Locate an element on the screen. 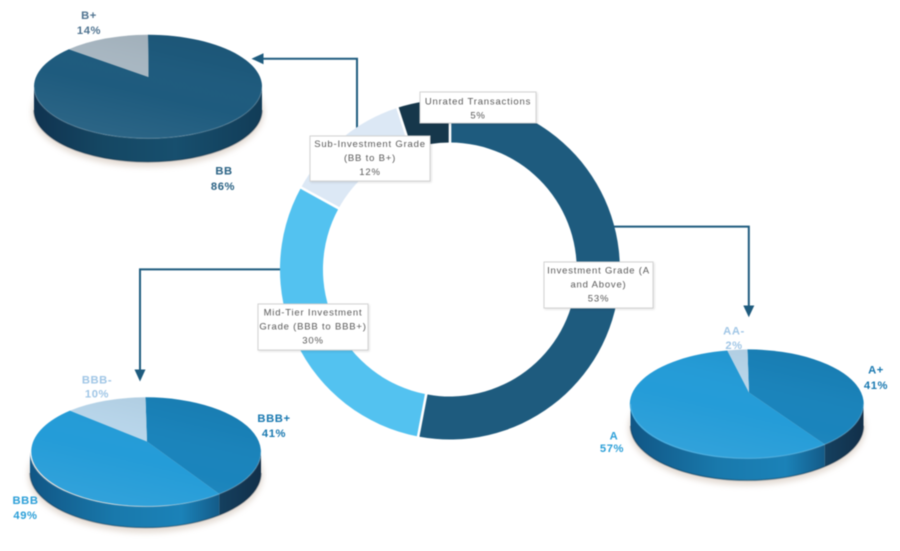  svg-text: A+ is located at coordinates (876, 371).